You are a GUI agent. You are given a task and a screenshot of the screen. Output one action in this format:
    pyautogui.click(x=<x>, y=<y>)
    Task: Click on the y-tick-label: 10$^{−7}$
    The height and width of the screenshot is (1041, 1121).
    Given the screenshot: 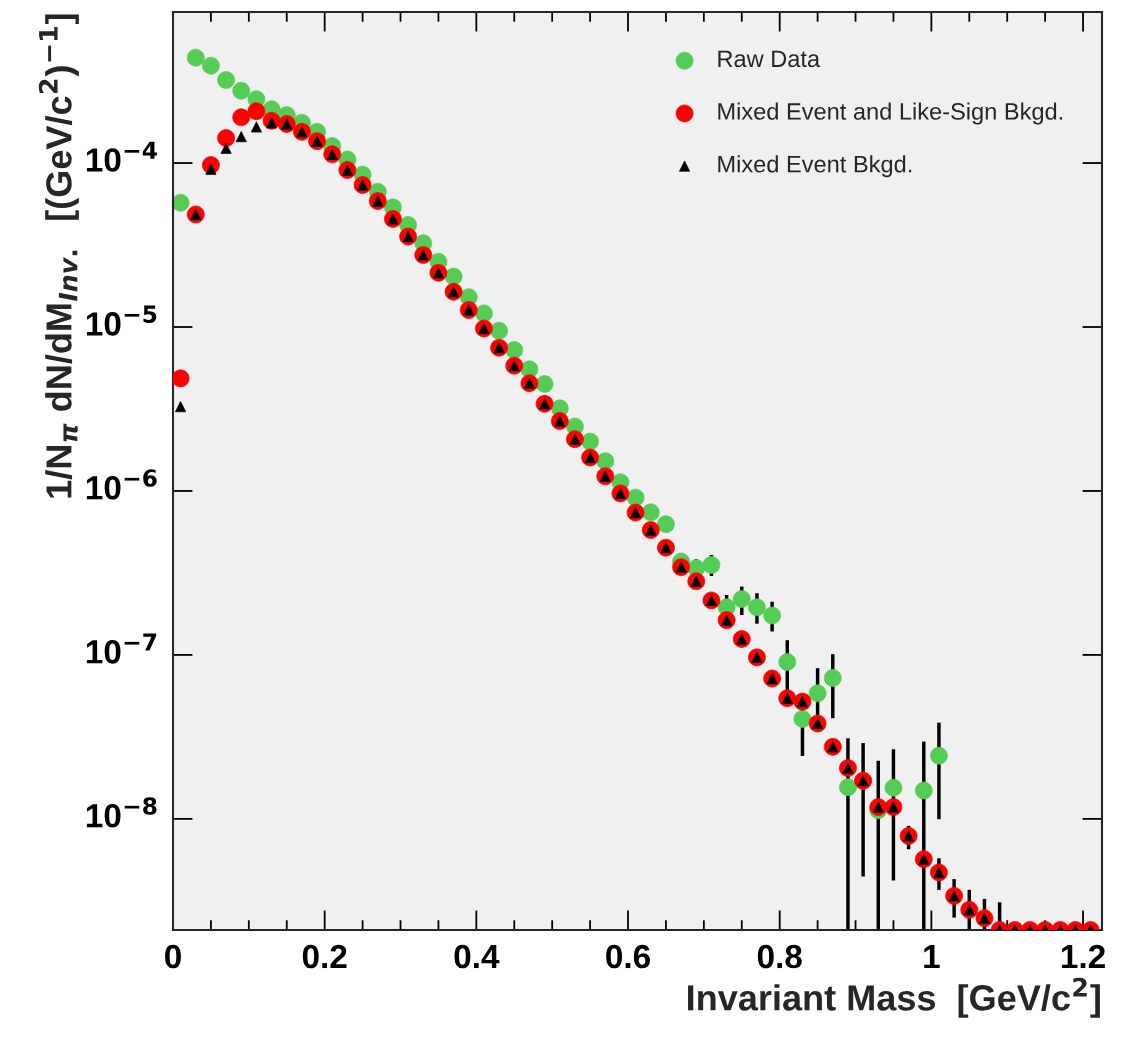 What is the action you would take?
    pyautogui.click(x=121, y=648)
    